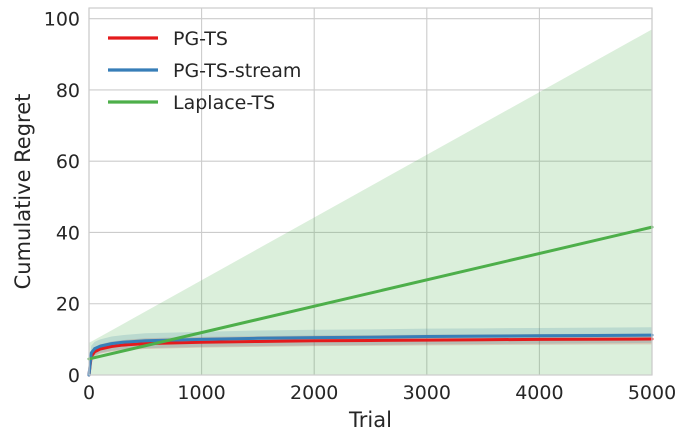  Describe the element at coordinates (201, 393) in the screenshot. I see `x-tick-label: 1000` at that location.